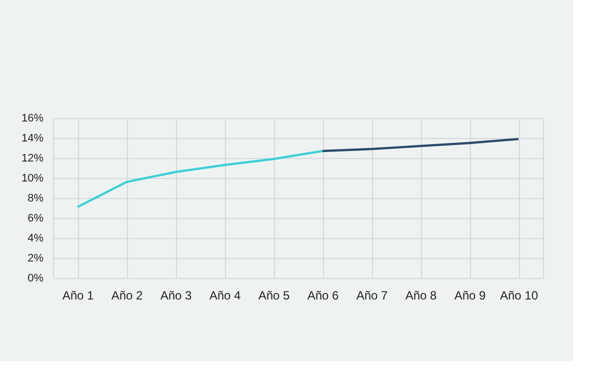 The image size is (598, 383). I want to click on y-tick-label: 12%, so click(32, 158).